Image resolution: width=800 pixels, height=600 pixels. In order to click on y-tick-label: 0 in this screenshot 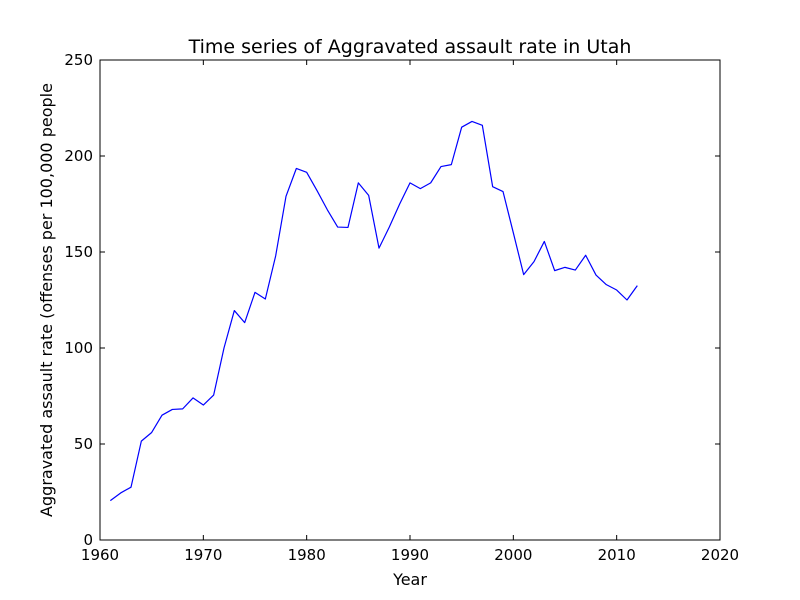, I will do `click(88, 540)`.